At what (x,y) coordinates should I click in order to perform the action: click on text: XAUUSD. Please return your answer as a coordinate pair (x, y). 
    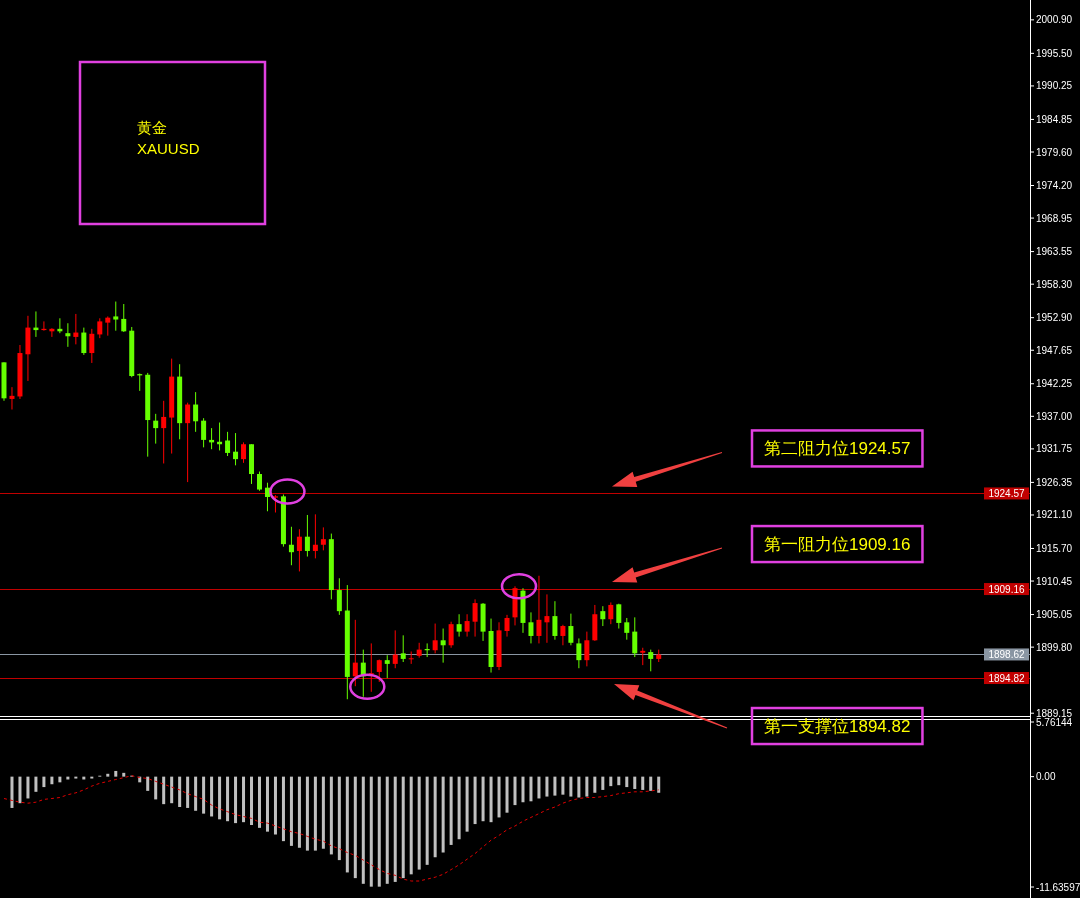
    Looking at the image, I should click on (168, 148).